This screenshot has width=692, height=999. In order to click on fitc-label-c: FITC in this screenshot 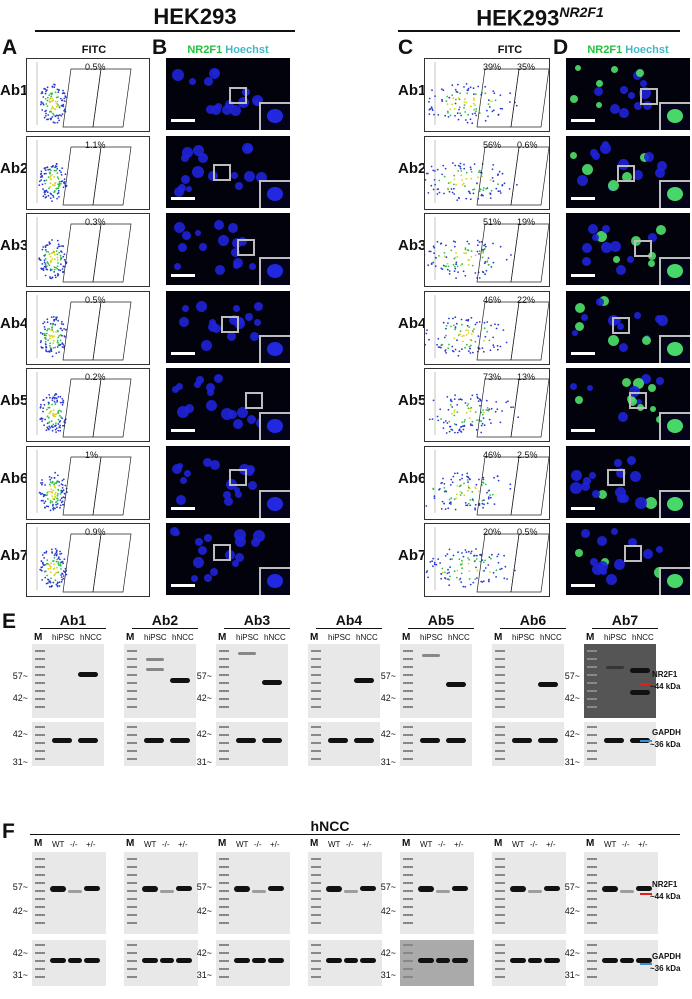, I will do `click(510, 50)`.